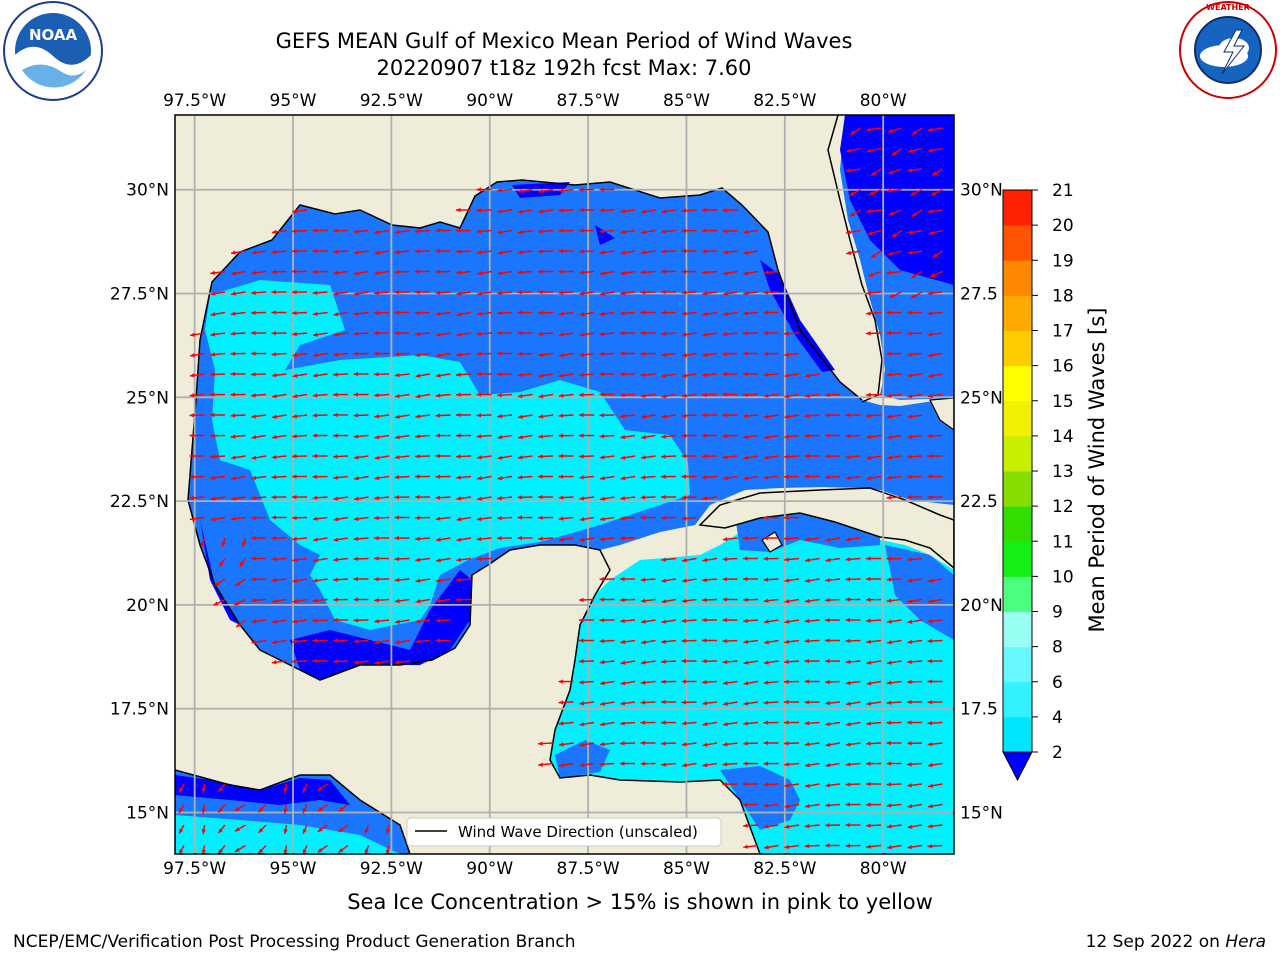 This screenshot has width=1280, height=960. I want to click on lon-tick-label-bottom: 80°W, so click(883, 869).